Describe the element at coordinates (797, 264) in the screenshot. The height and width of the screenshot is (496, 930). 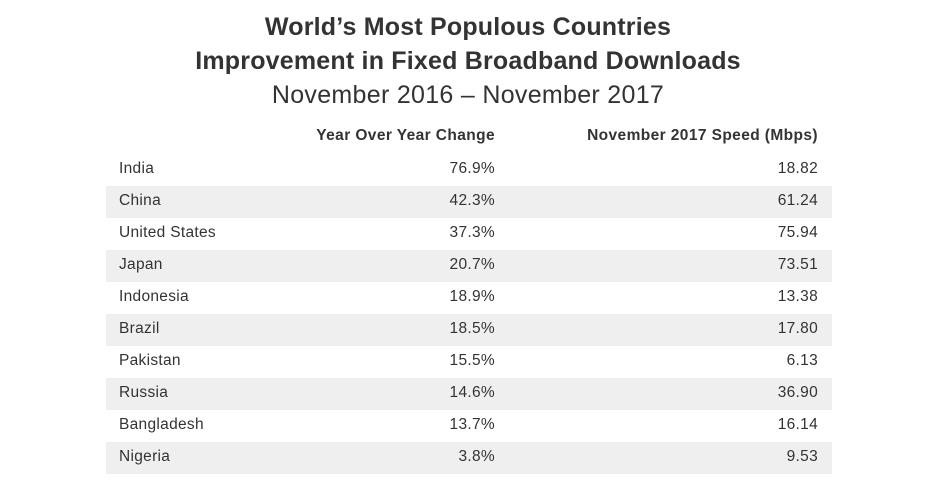
I see `speed-cell: 73.51` at that location.